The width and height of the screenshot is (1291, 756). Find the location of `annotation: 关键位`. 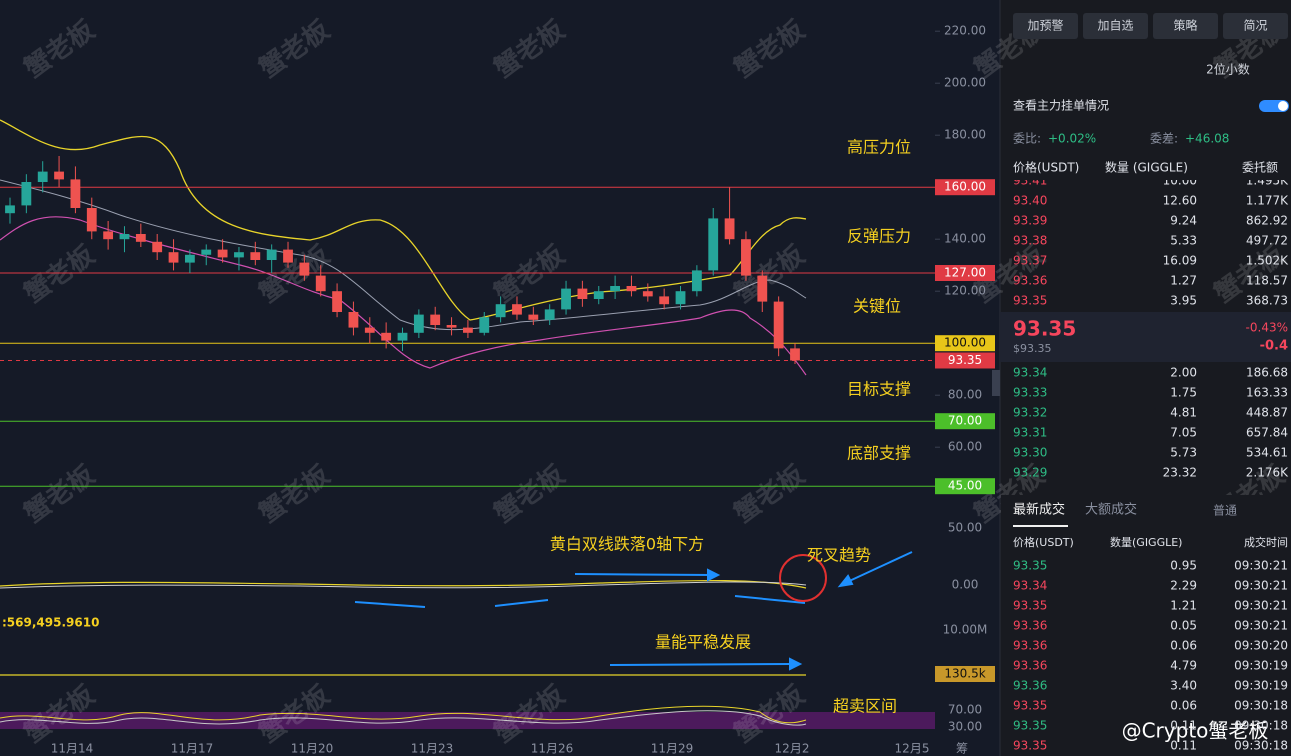

annotation: 关键位 is located at coordinates (877, 306).